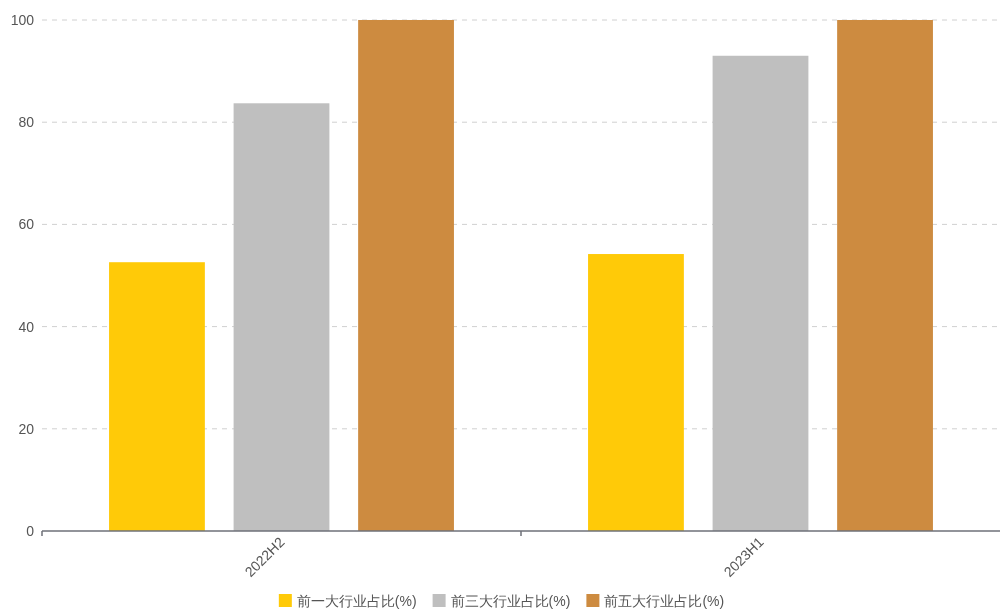 The width and height of the screenshot is (1003, 612). What do you see at coordinates (26, 122) in the screenshot?
I see `y-tick-label: 80` at bounding box center [26, 122].